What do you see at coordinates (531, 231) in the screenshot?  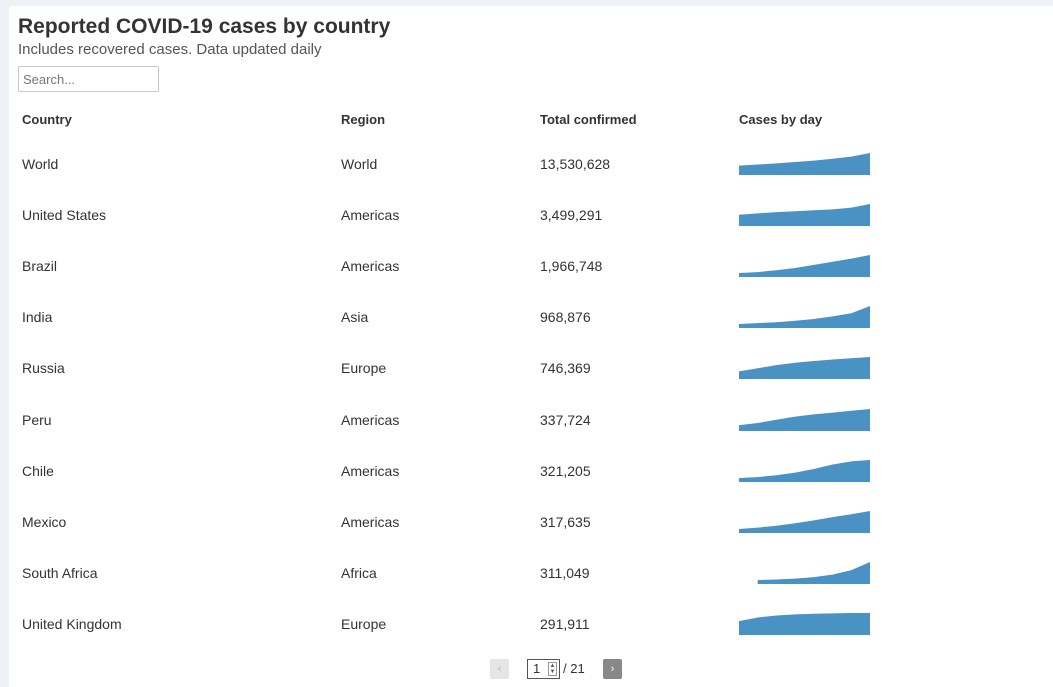 I see `table-row: United States Americas 3,499,291` at bounding box center [531, 231].